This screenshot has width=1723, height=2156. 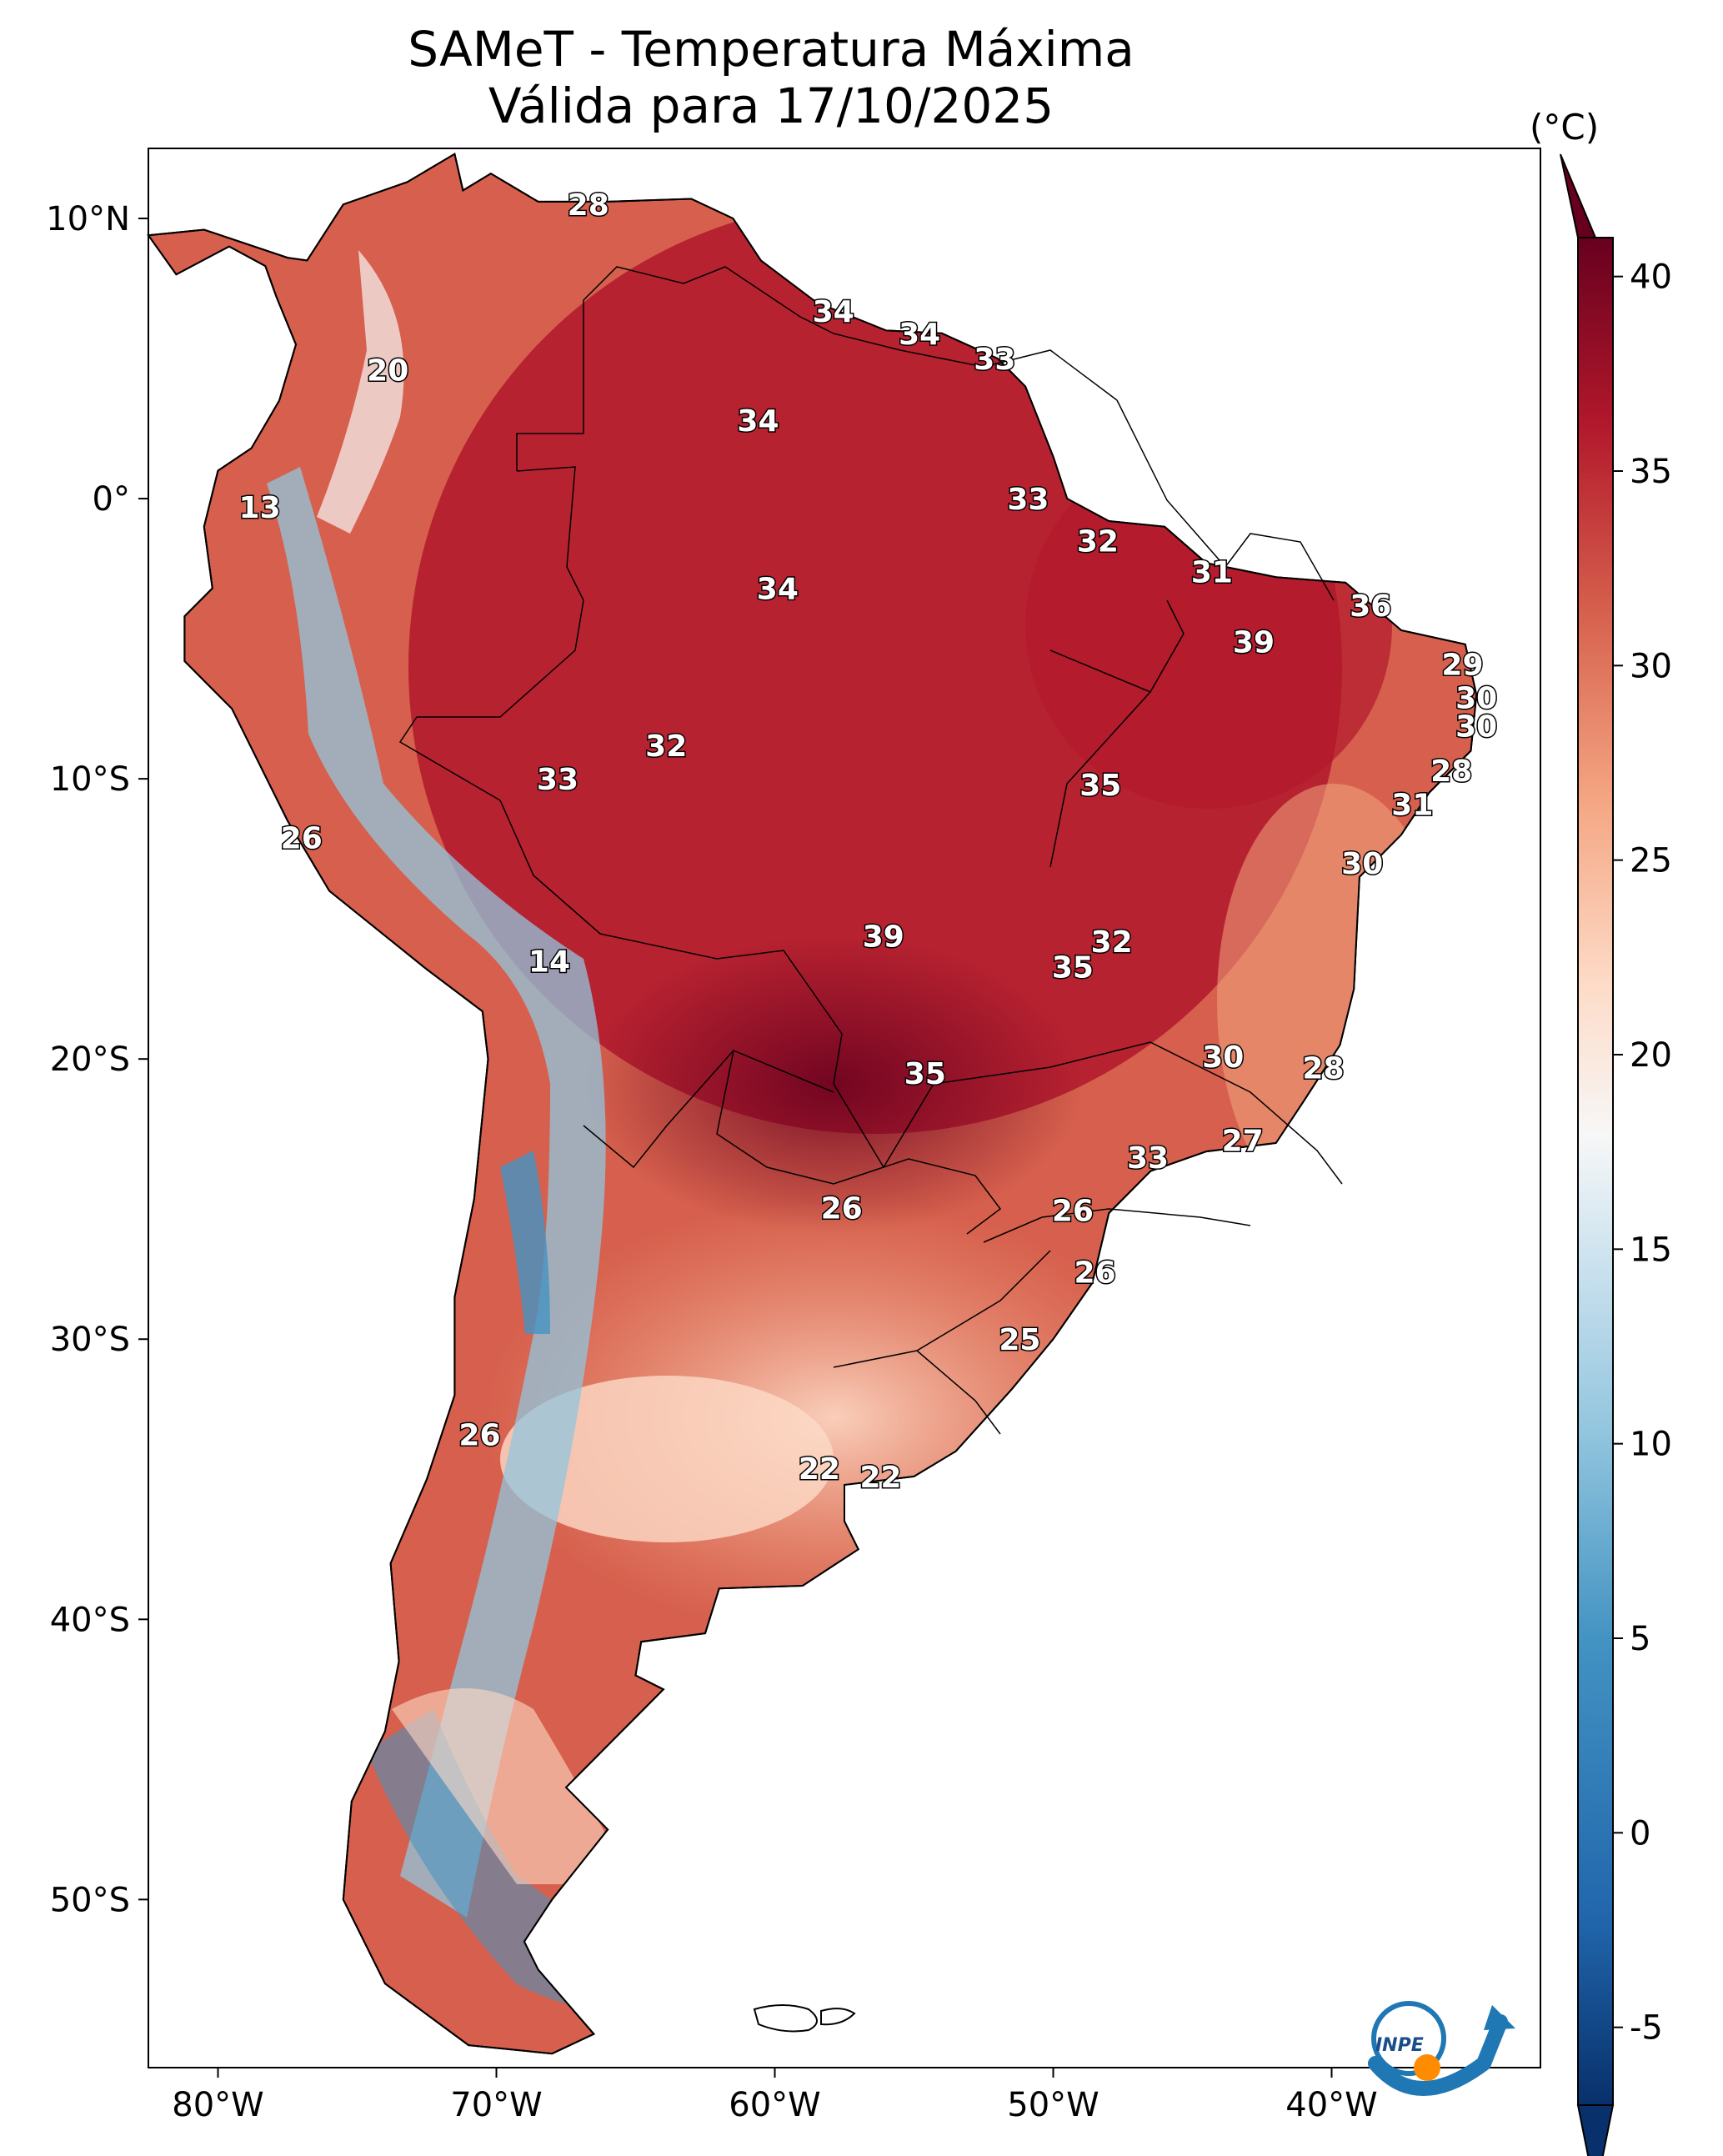 I want to click on colorbar-tick-label: 0, so click(x=1640, y=1834).